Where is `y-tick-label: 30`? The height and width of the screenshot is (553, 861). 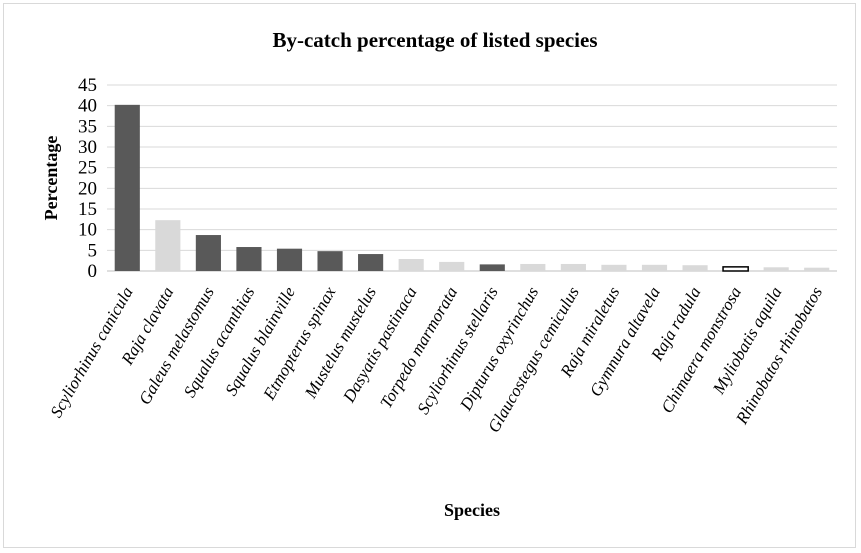 y-tick-label: 30 is located at coordinates (87, 147).